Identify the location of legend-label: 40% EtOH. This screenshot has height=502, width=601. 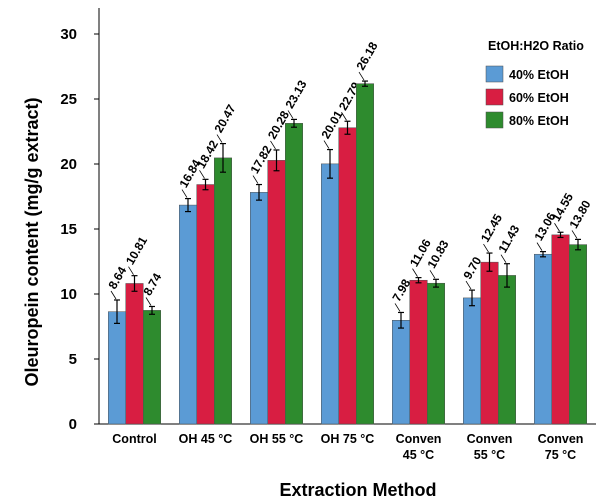
(539, 75).